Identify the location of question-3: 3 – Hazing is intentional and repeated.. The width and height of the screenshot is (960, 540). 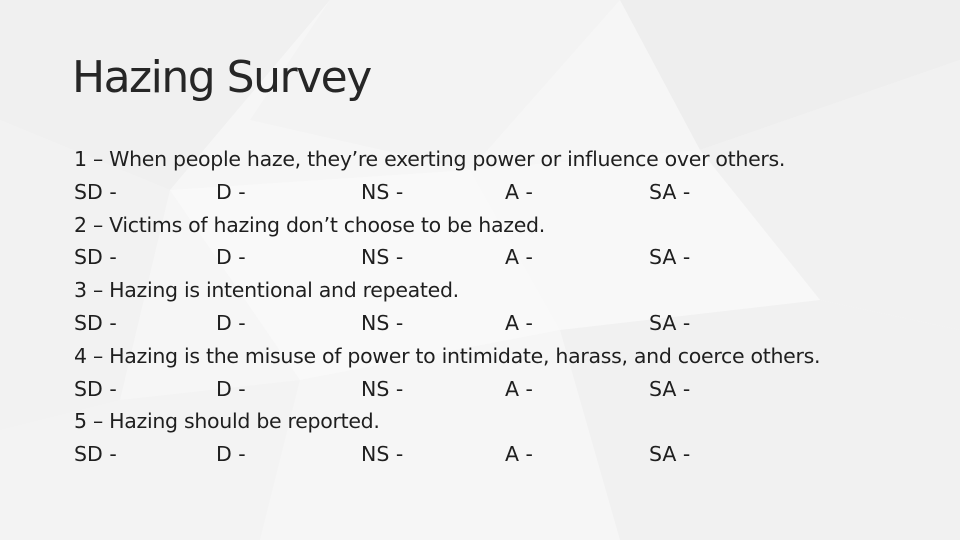
(266, 290).